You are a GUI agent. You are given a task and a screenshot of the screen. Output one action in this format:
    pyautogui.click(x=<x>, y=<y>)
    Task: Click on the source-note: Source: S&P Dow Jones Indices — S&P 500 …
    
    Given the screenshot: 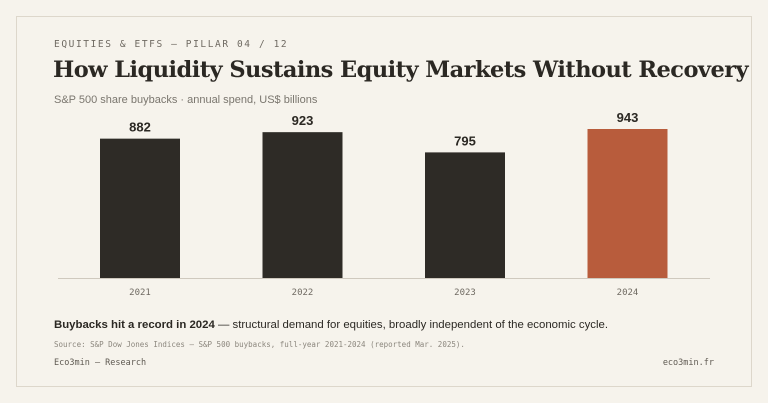 What is the action you would take?
    pyautogui.click(x=259, y=344)
    